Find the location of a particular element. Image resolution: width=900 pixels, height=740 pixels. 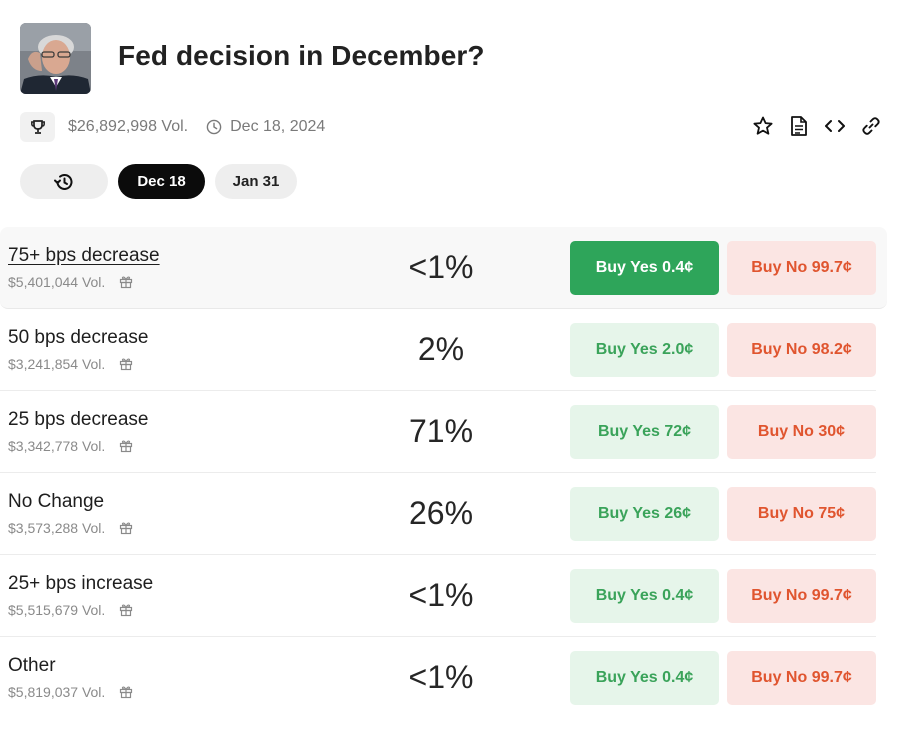

tab-jan-31: Jan 31 is located at coordinates (256, 181).